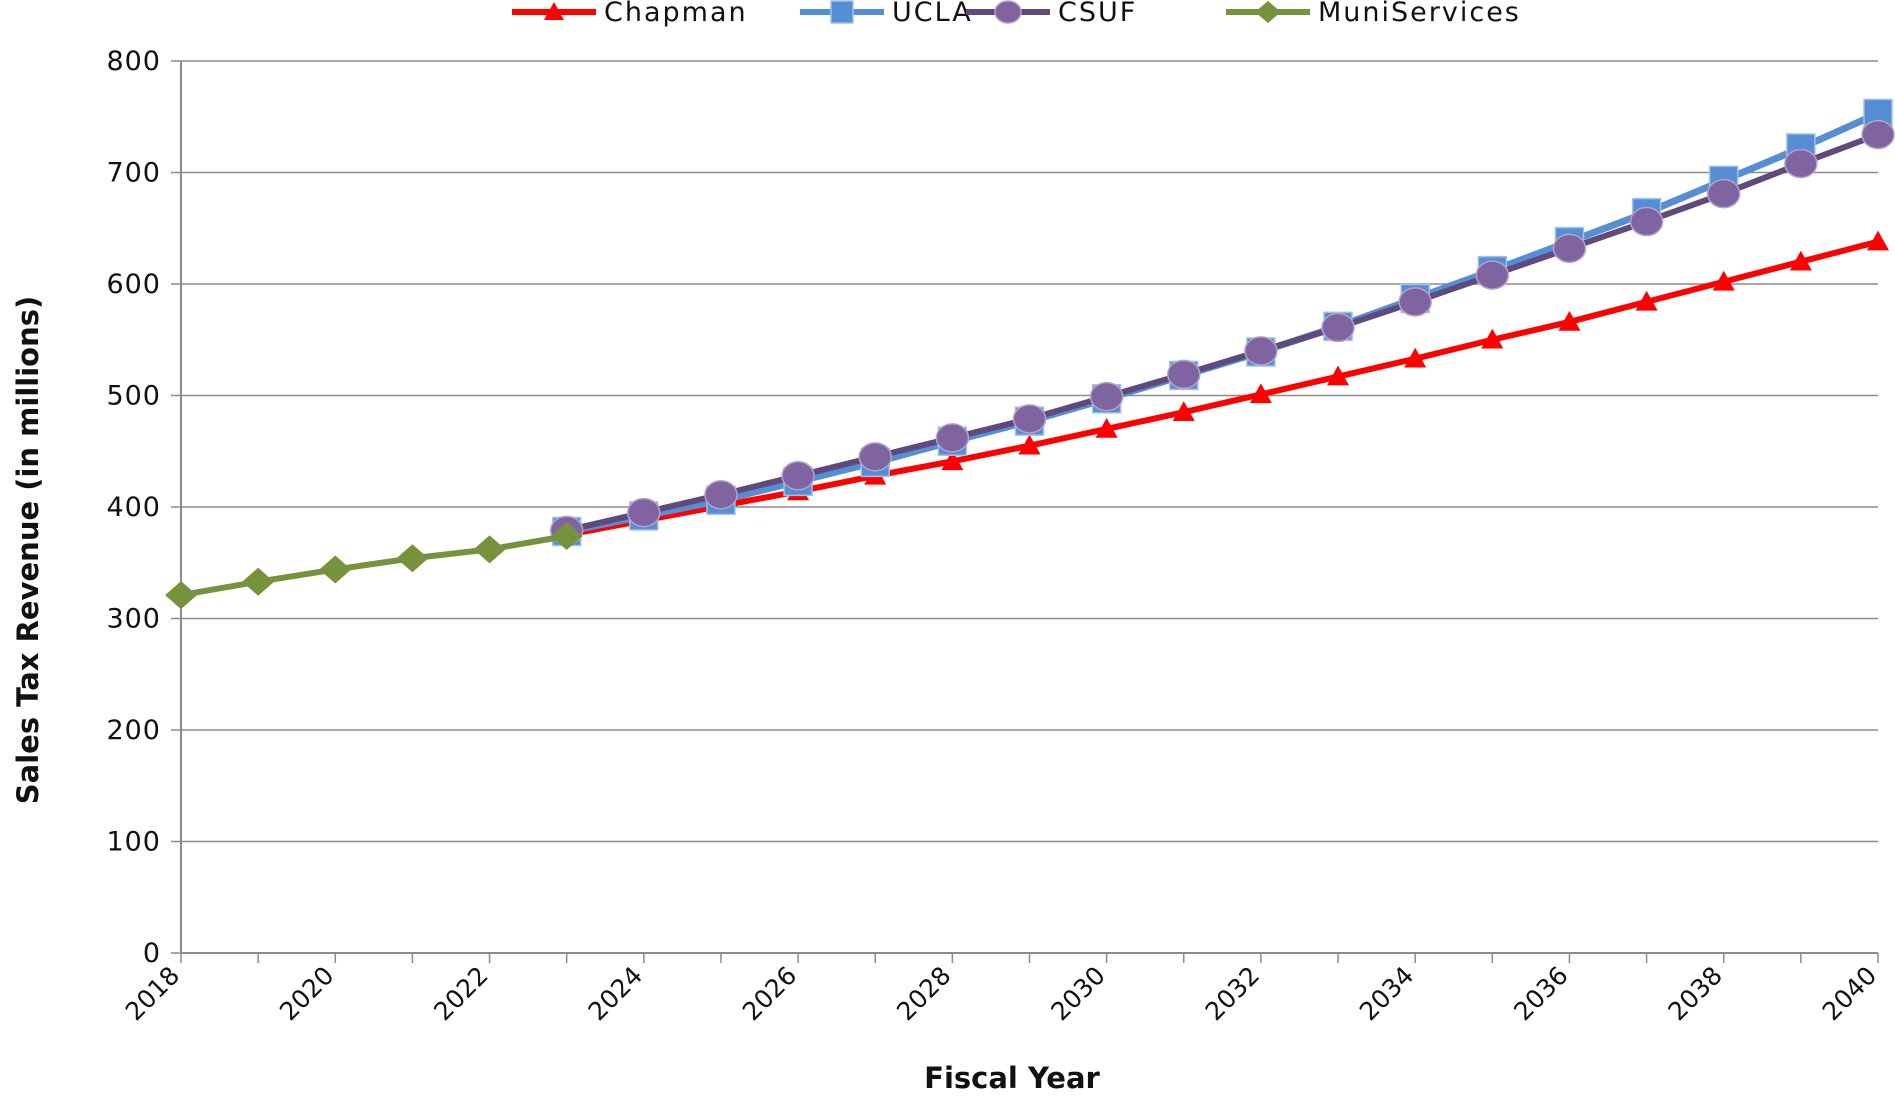  What do you see at coordinates (133, 284) in the screenshot?
I see `y-tick-label: 600` at bounding box center [133, 284].